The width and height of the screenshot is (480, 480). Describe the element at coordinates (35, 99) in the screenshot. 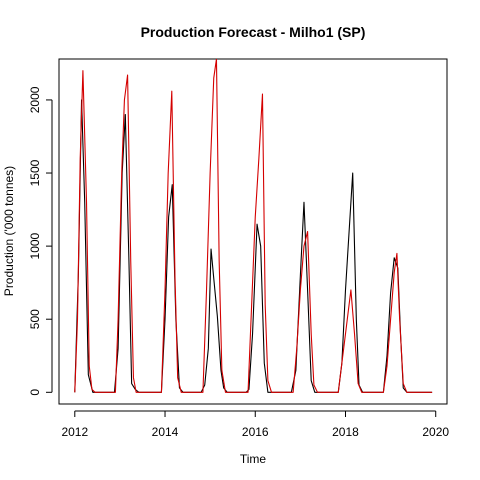

I see `y-tick-label: 2000` at that location.